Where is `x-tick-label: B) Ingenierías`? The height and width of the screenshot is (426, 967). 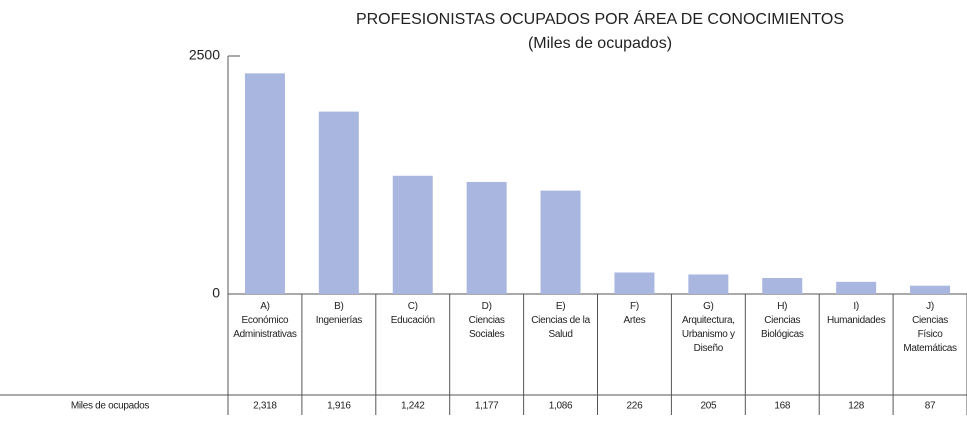 x-tick-label: B) Ingenierías is located at coordinates (339, 313).